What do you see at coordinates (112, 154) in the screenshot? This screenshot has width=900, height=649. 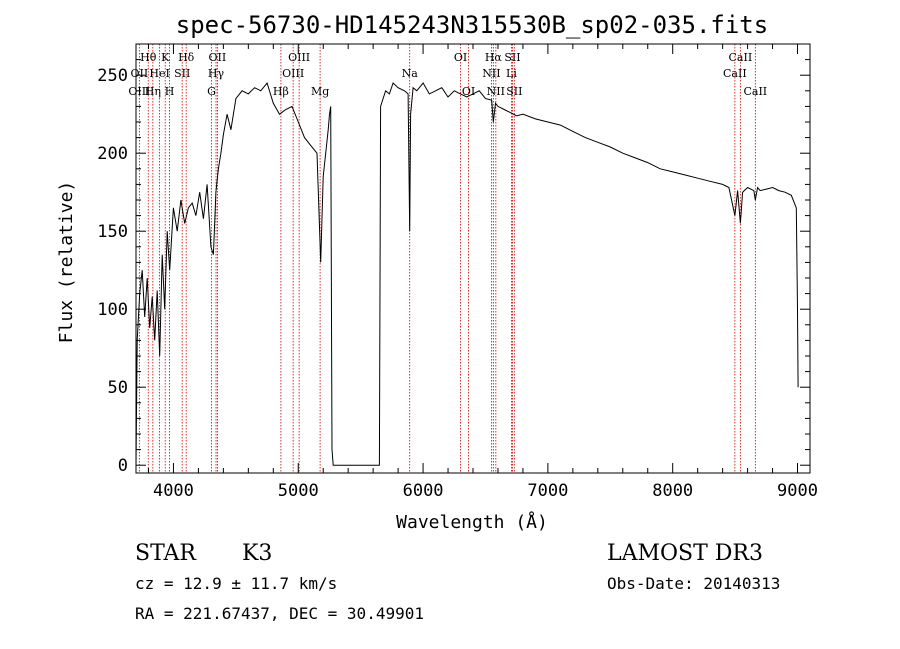 I see `y-tick-label: 200` at bounding box center [112, 154].